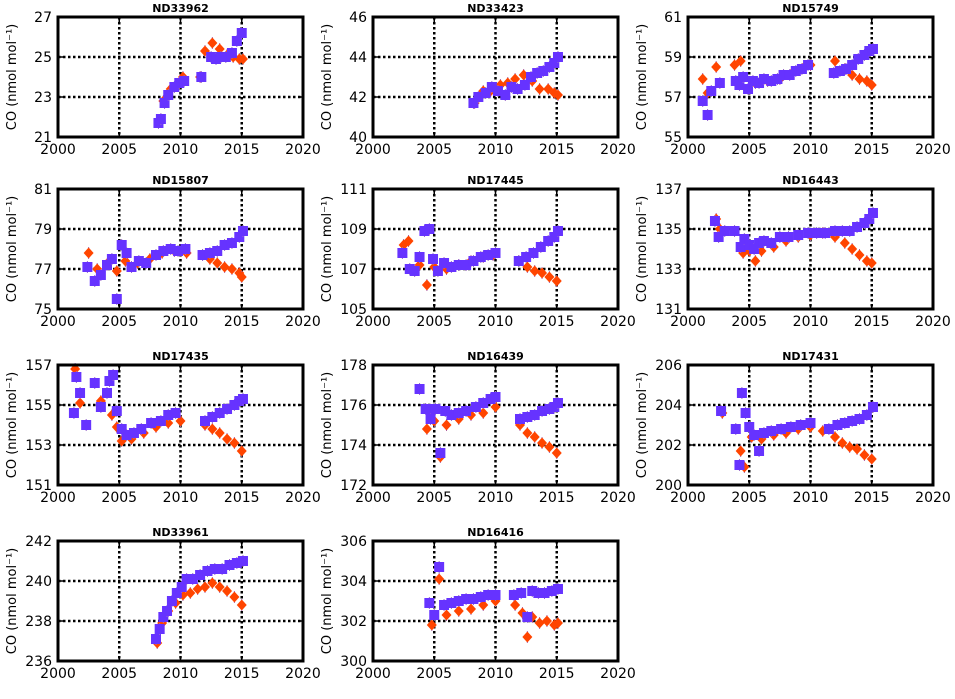 The width and height of the screenshot is (955, 699). Describe the element at coordinates (668, 230) in the screenshot. I see `y-tick-label: 135` at that location.